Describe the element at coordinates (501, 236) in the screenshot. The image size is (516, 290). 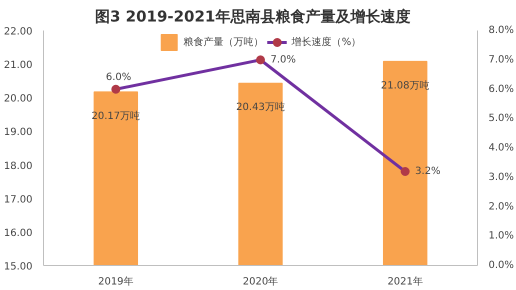
I see `y2-tick-label: 1.0%` at that location.